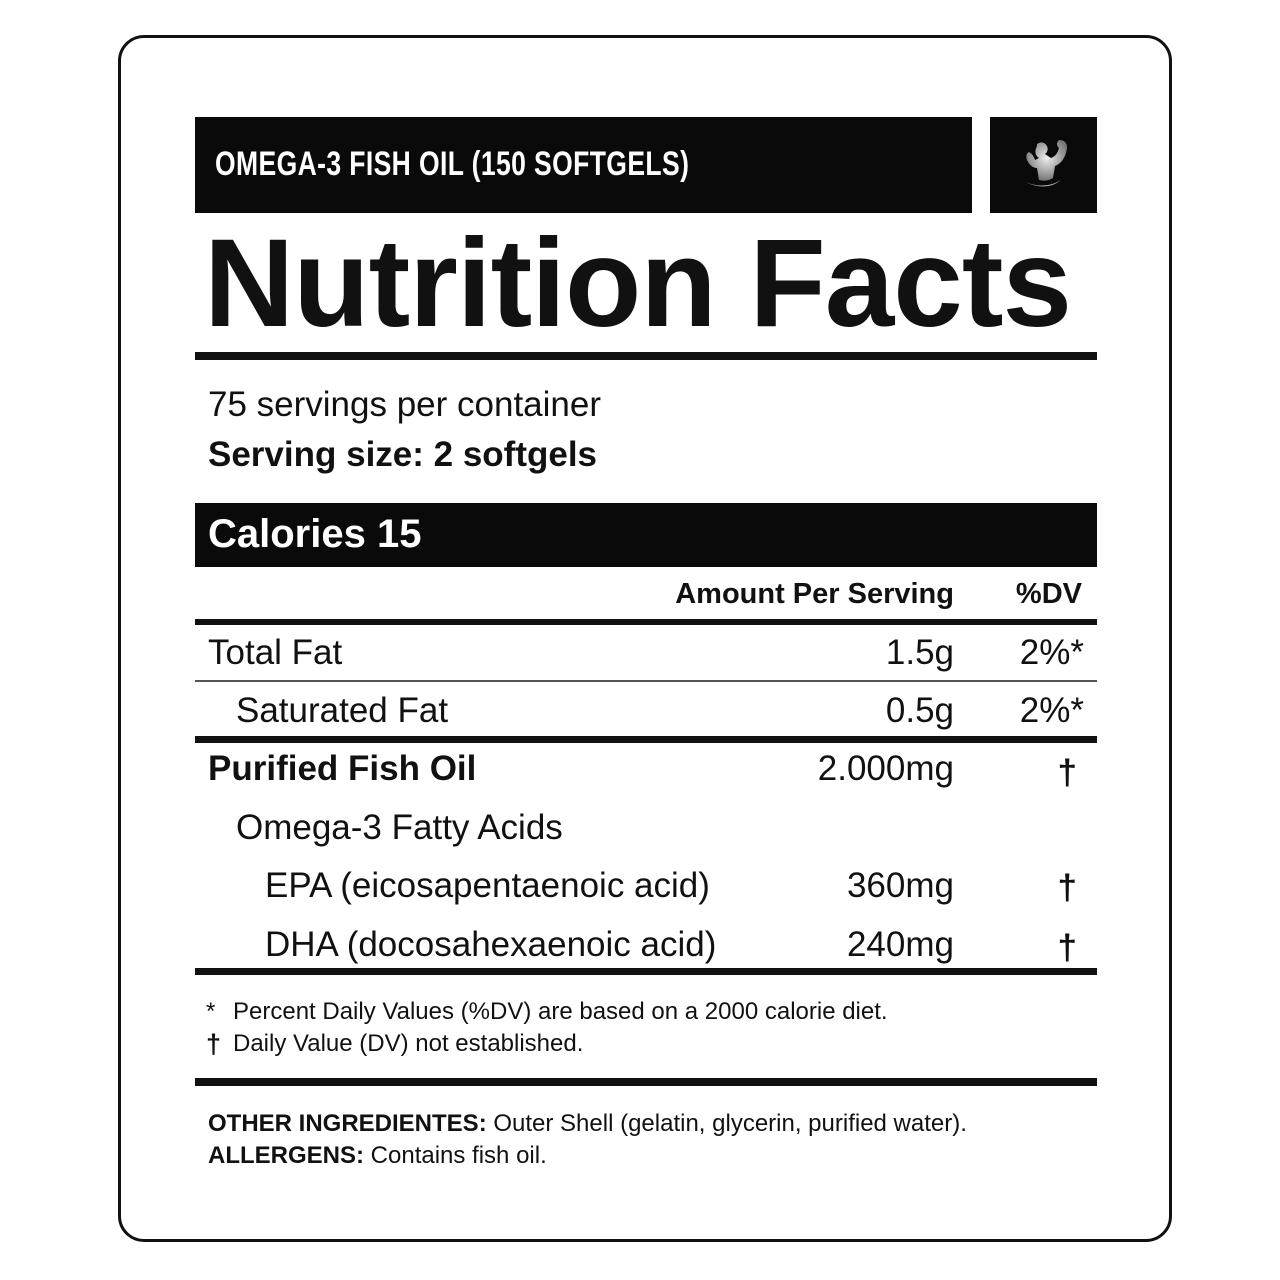 This screenshot has width=1280, height=1280. I want to click on calories-bar, so click(646, 535).